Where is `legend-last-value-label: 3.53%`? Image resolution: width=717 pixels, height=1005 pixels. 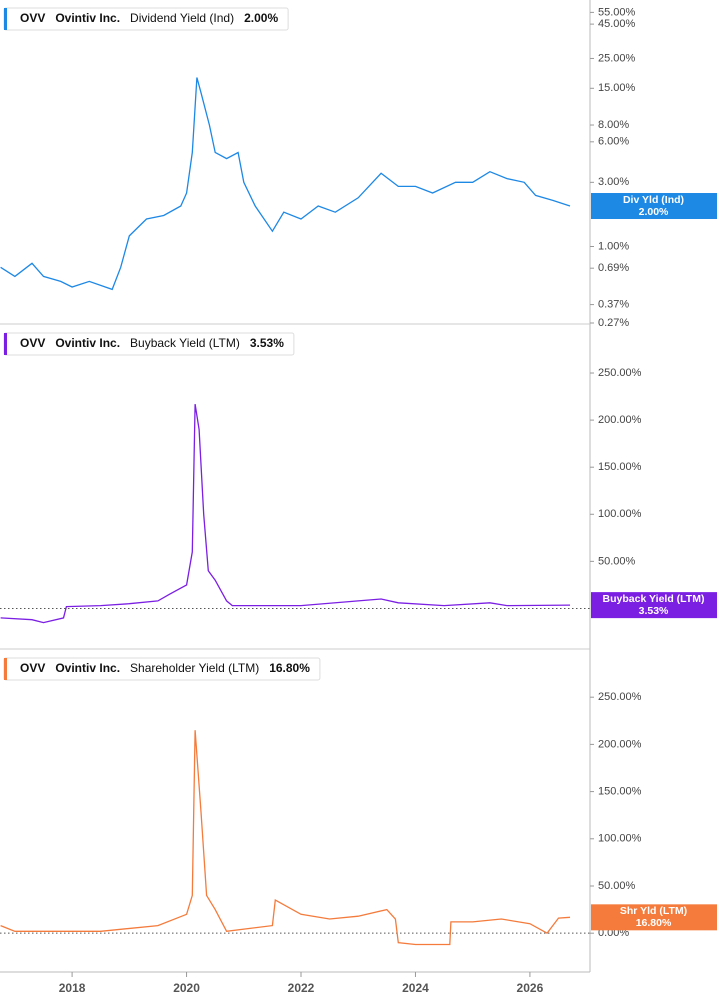
legend-last-value-label: 3.53% is located at coordinates (267, 343).